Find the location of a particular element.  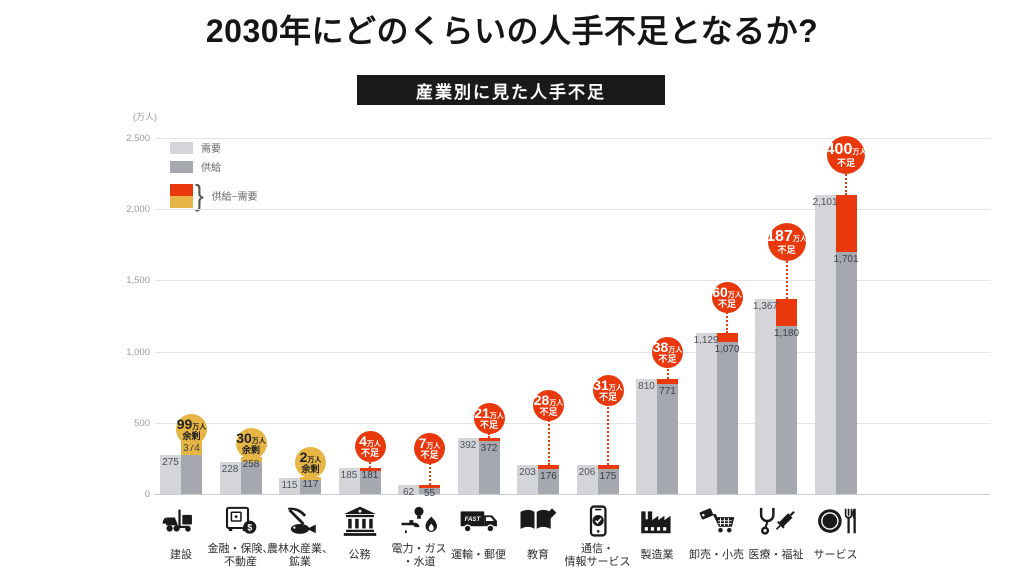

gap-badge-shortage: 187万人 不足 is located at coordinates (786, 242).